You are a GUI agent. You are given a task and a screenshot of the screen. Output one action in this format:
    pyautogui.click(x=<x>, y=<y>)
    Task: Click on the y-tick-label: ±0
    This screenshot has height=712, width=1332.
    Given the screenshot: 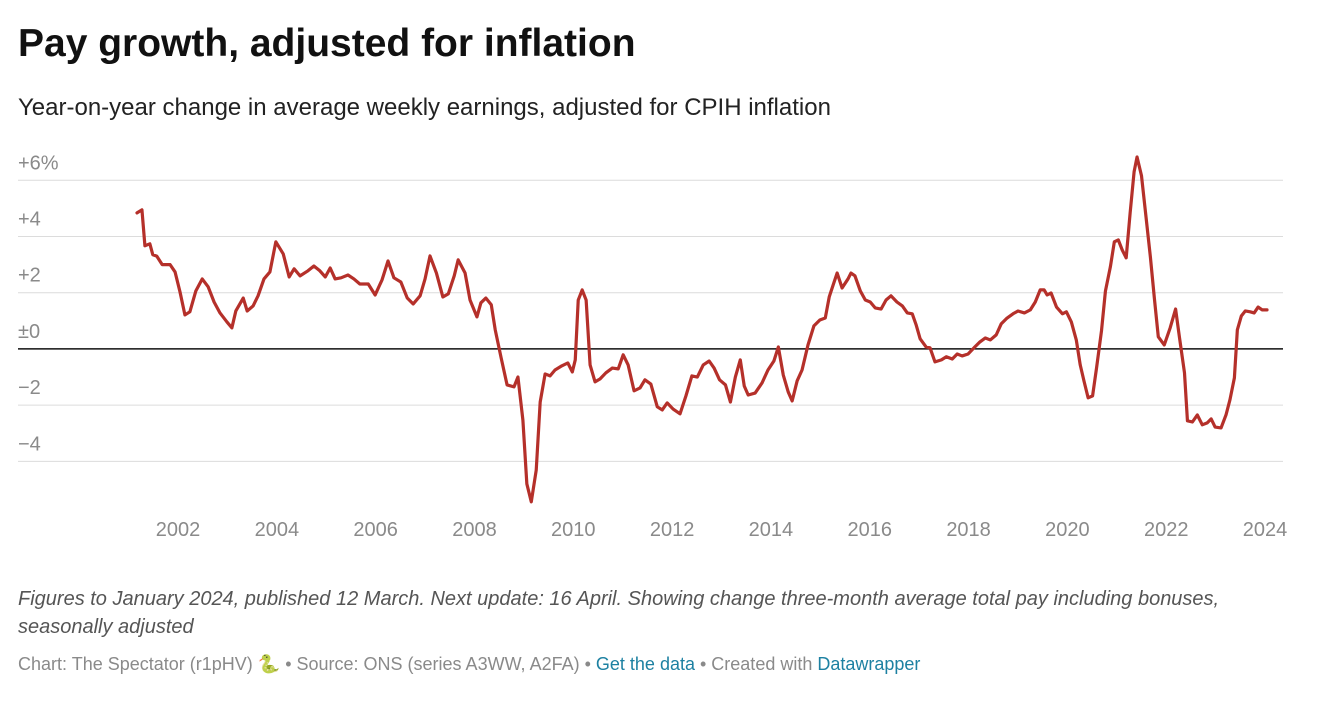 What is the action you would take?
    pyautogui.click(x=29, y=332)
    